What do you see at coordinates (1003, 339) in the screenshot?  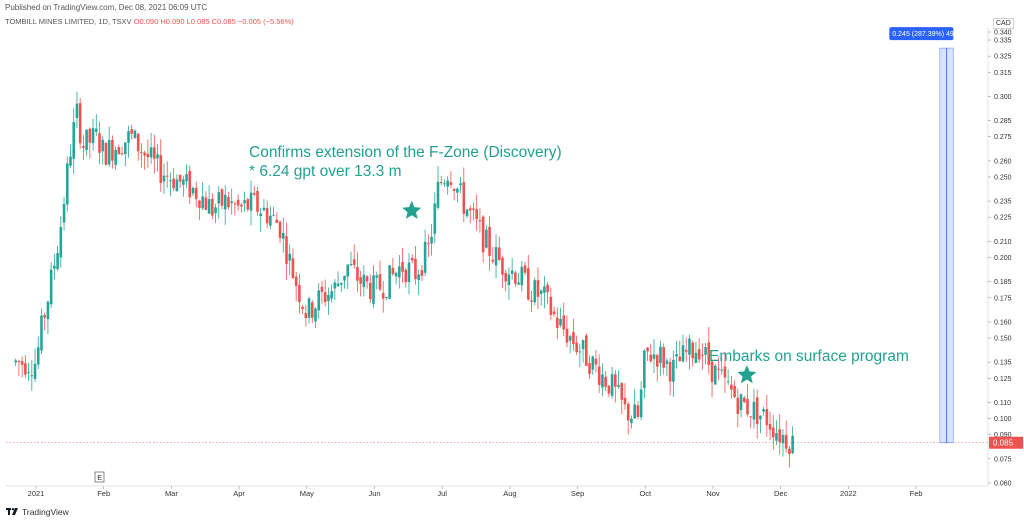 I see `y-tick-label: 0.150` at bounding box center [1003, 339].